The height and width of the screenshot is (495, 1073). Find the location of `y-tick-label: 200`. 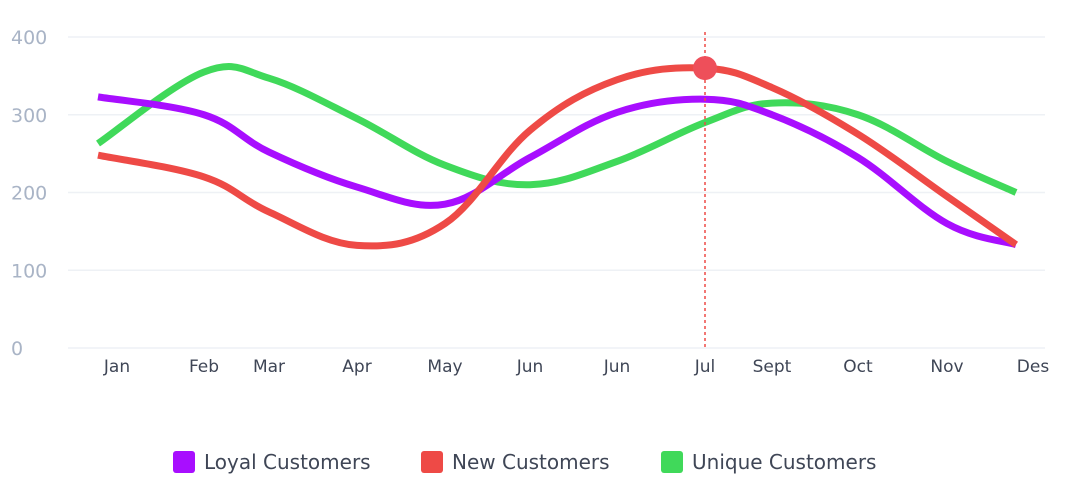

y-tick-label: 200 is located at coordinates (29, 194).